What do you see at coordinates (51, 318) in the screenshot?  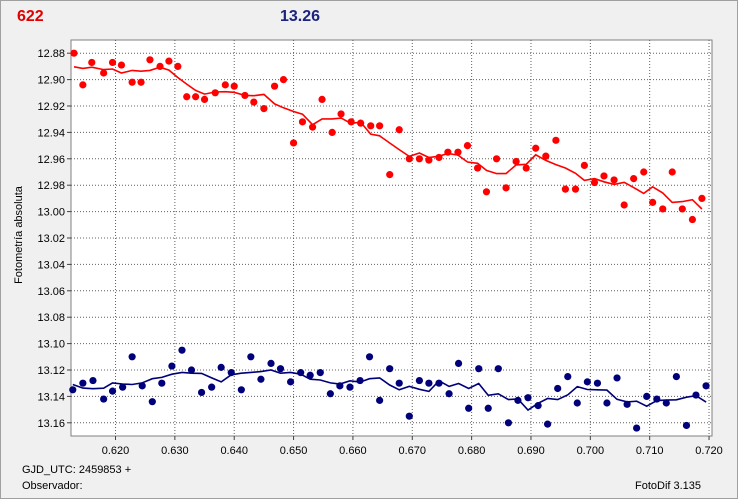 I see `y-tick-label: 13.08` at bounding box center [51, 318].